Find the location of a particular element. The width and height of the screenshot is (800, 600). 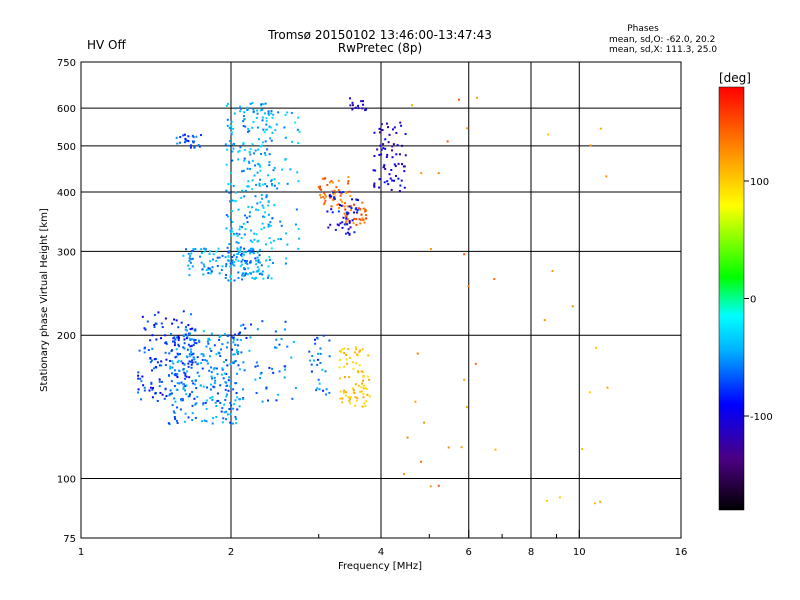

y-axis-label: Stationary phase Virtual Height [km] is located at coordinates (44, 300).